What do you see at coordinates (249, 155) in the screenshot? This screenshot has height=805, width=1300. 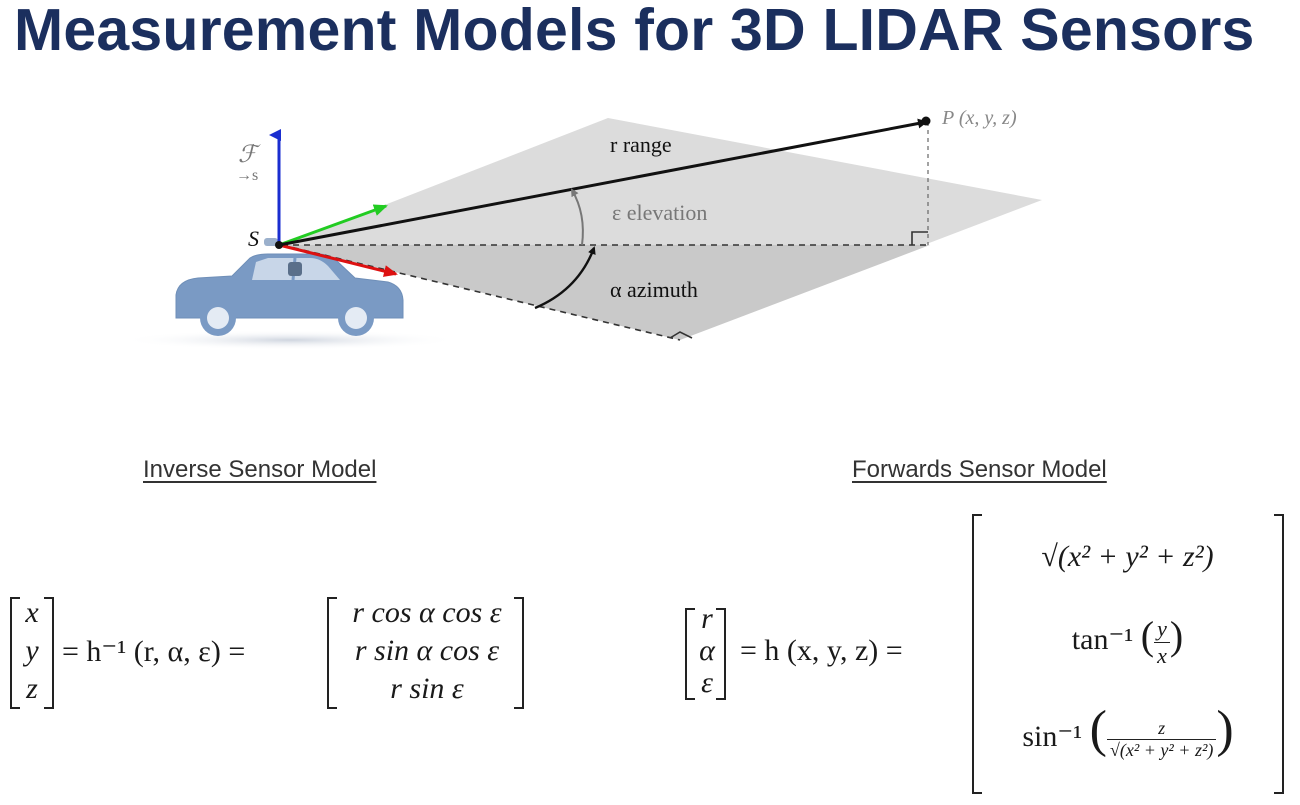 I see `frame-label: ℱ` at bounding box center [249, 155].